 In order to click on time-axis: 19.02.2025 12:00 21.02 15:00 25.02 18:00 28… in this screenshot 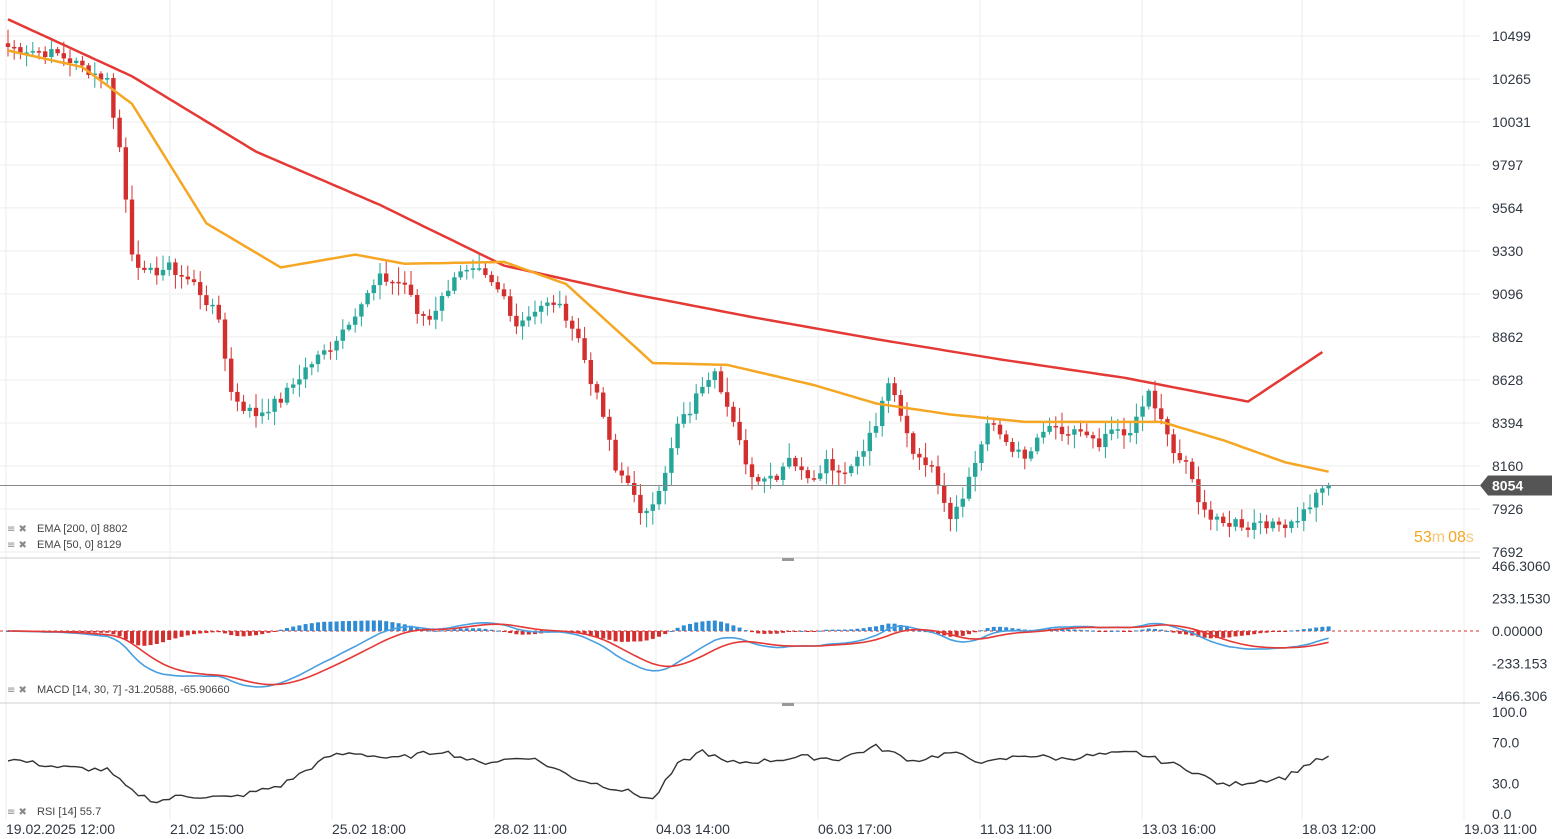, I will do `click(771, 829)`.